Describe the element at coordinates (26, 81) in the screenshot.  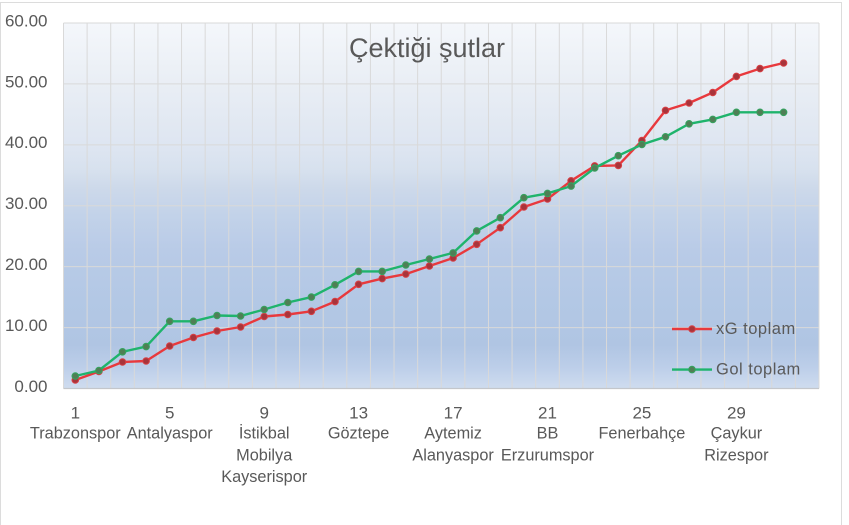
I see `svg-text: 50.00` at that location.